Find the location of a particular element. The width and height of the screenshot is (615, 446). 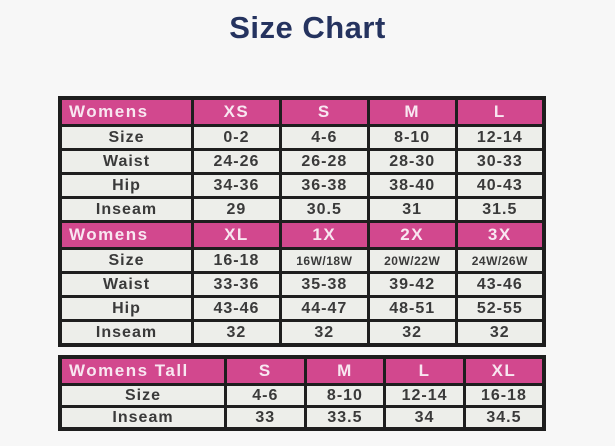

table-row: Size 16-18 16W/18W 20W/22W 24W/26W is located at coordinates (302, 260).